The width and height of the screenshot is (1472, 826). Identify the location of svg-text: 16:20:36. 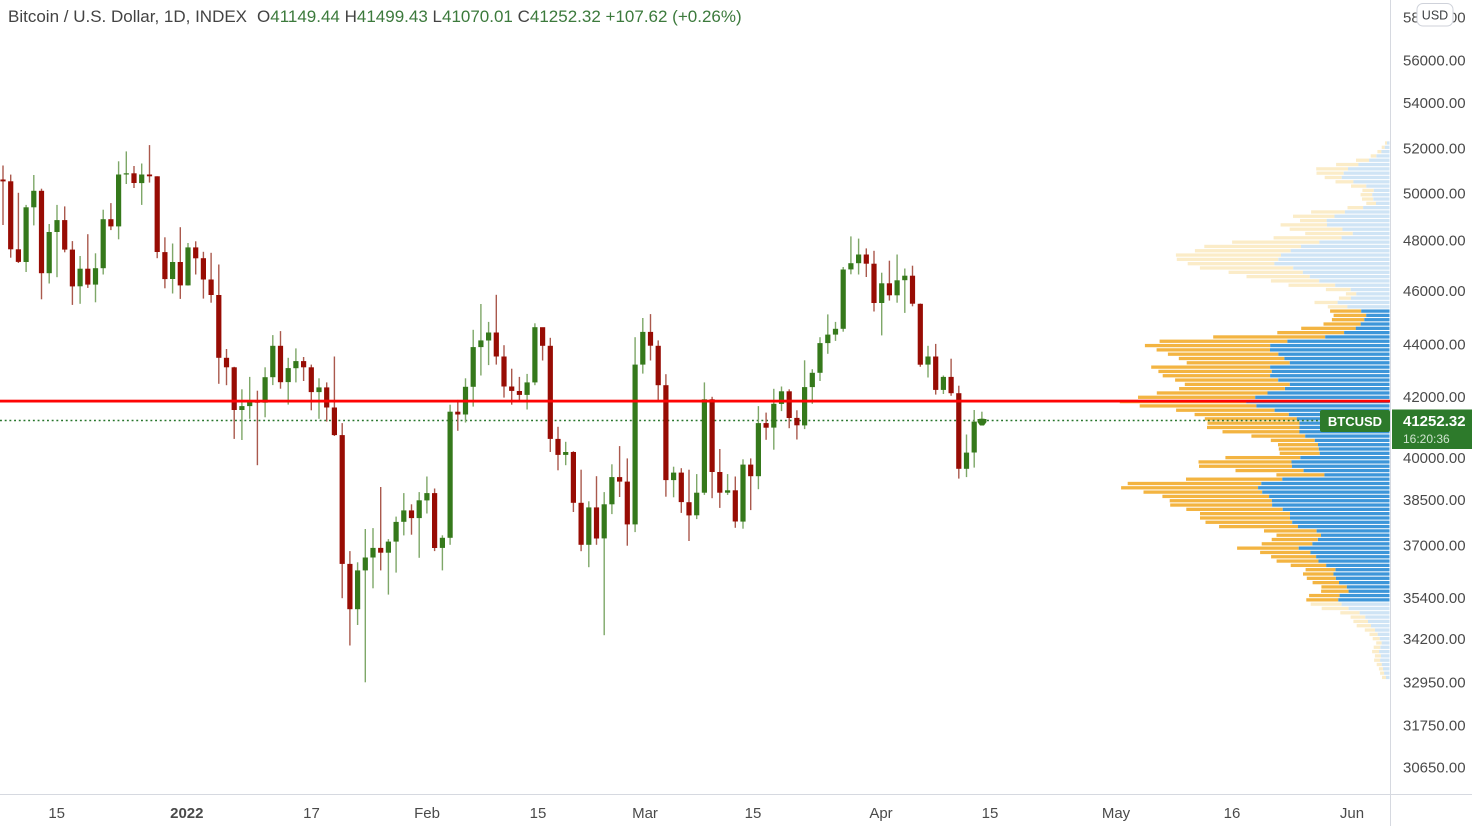
(1426, 439).